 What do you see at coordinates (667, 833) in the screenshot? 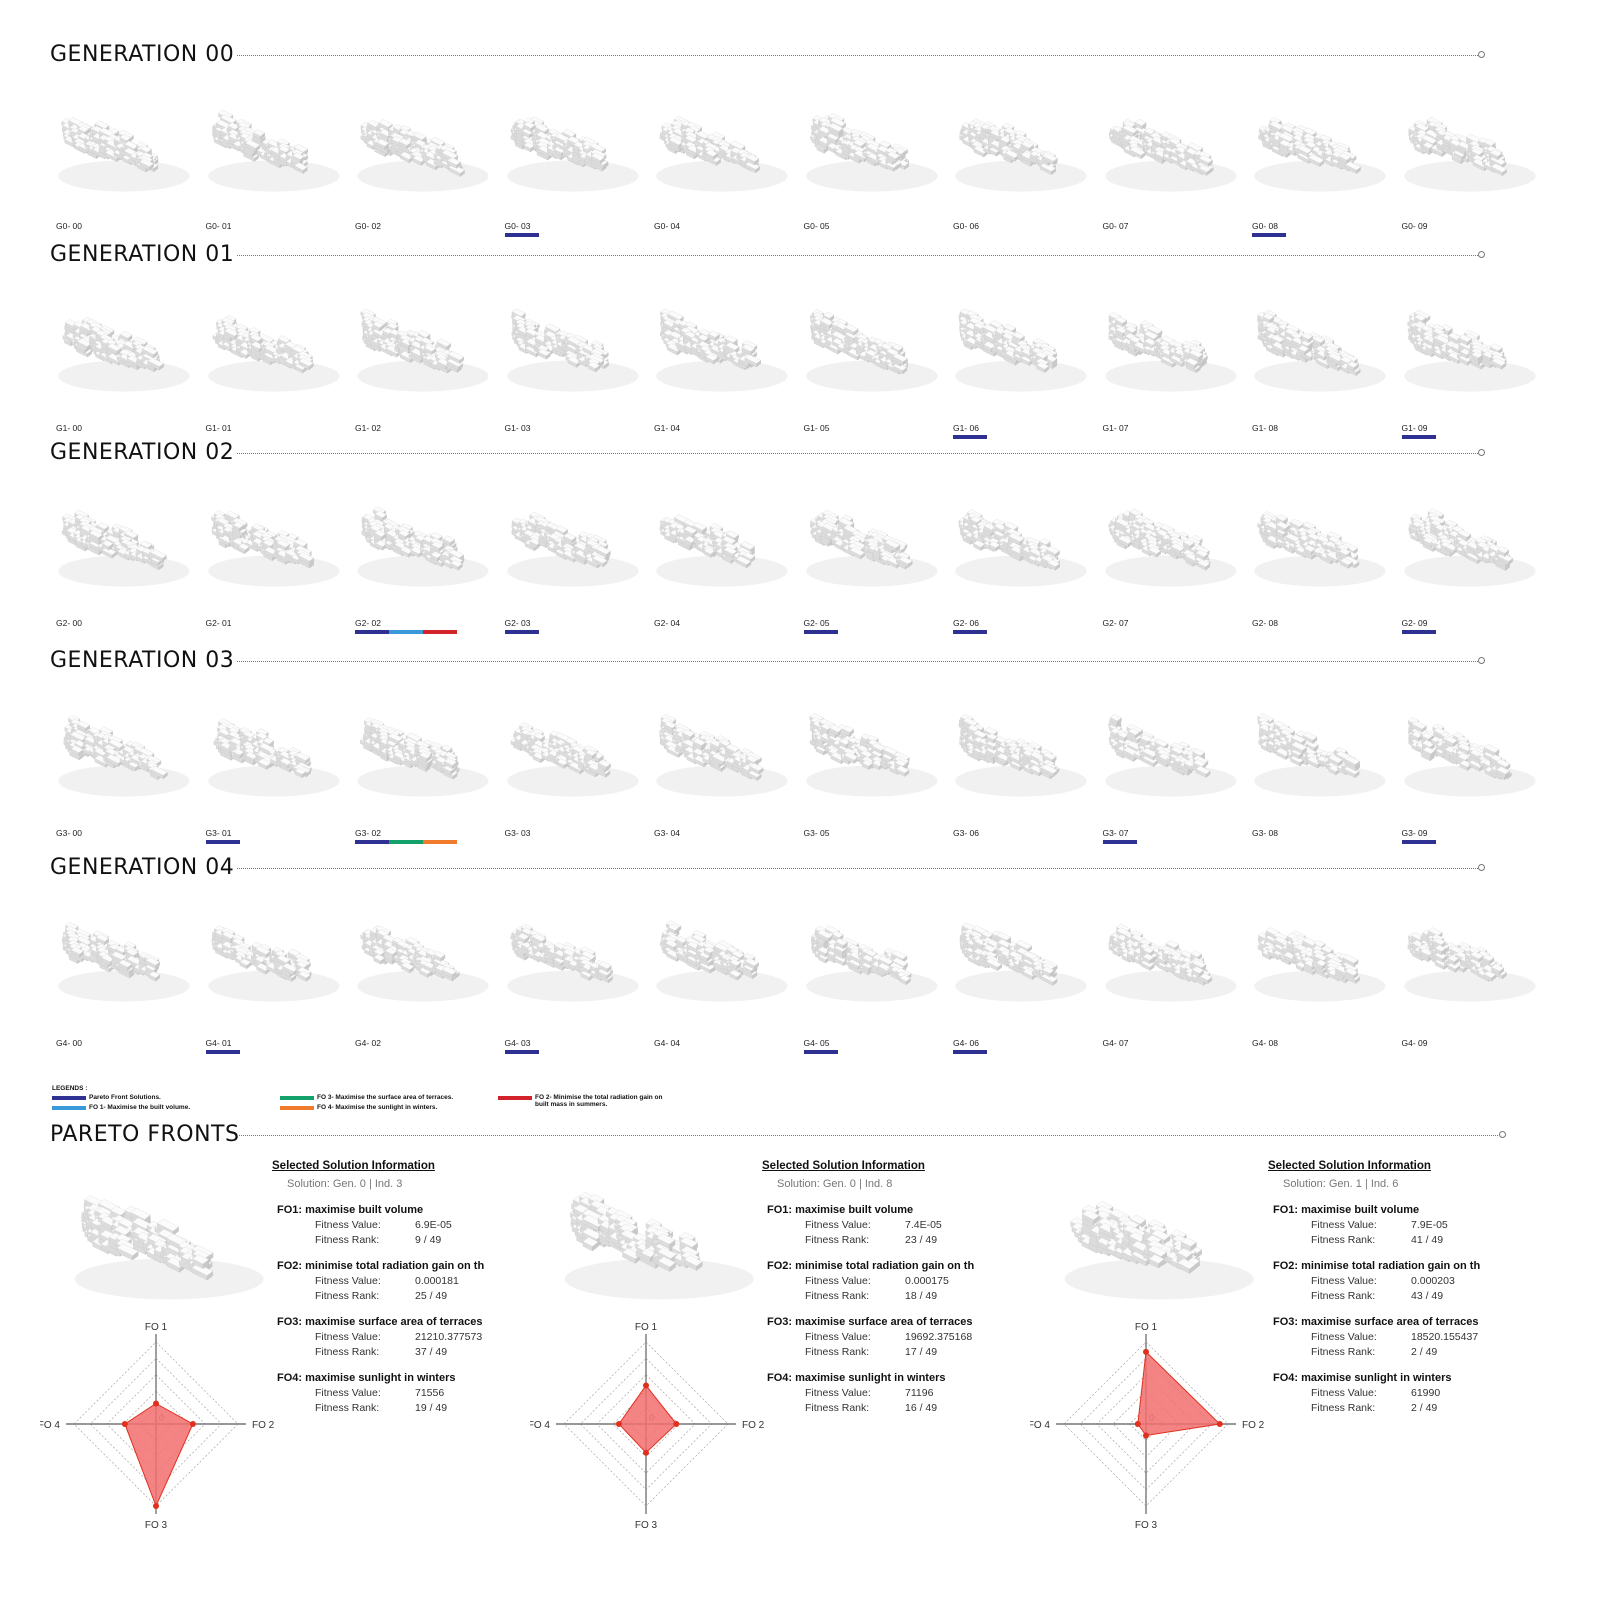
I see `individual-label: G3- 04` at bounding box center [667, 833].